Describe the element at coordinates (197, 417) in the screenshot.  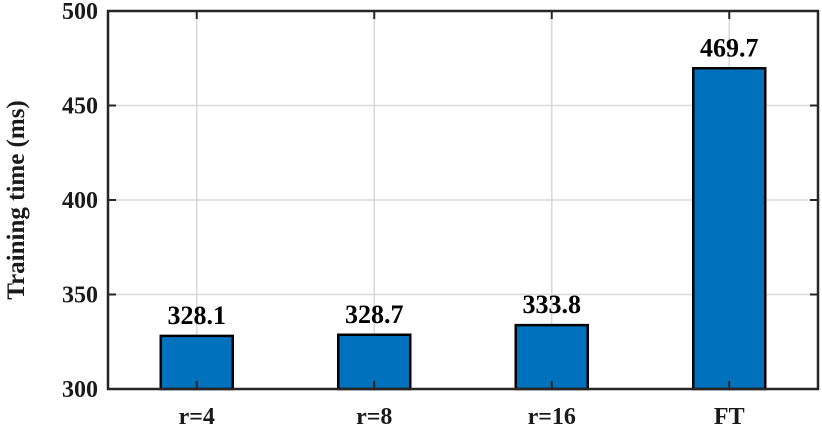
I see `x-tick-label: r=4` at that location.